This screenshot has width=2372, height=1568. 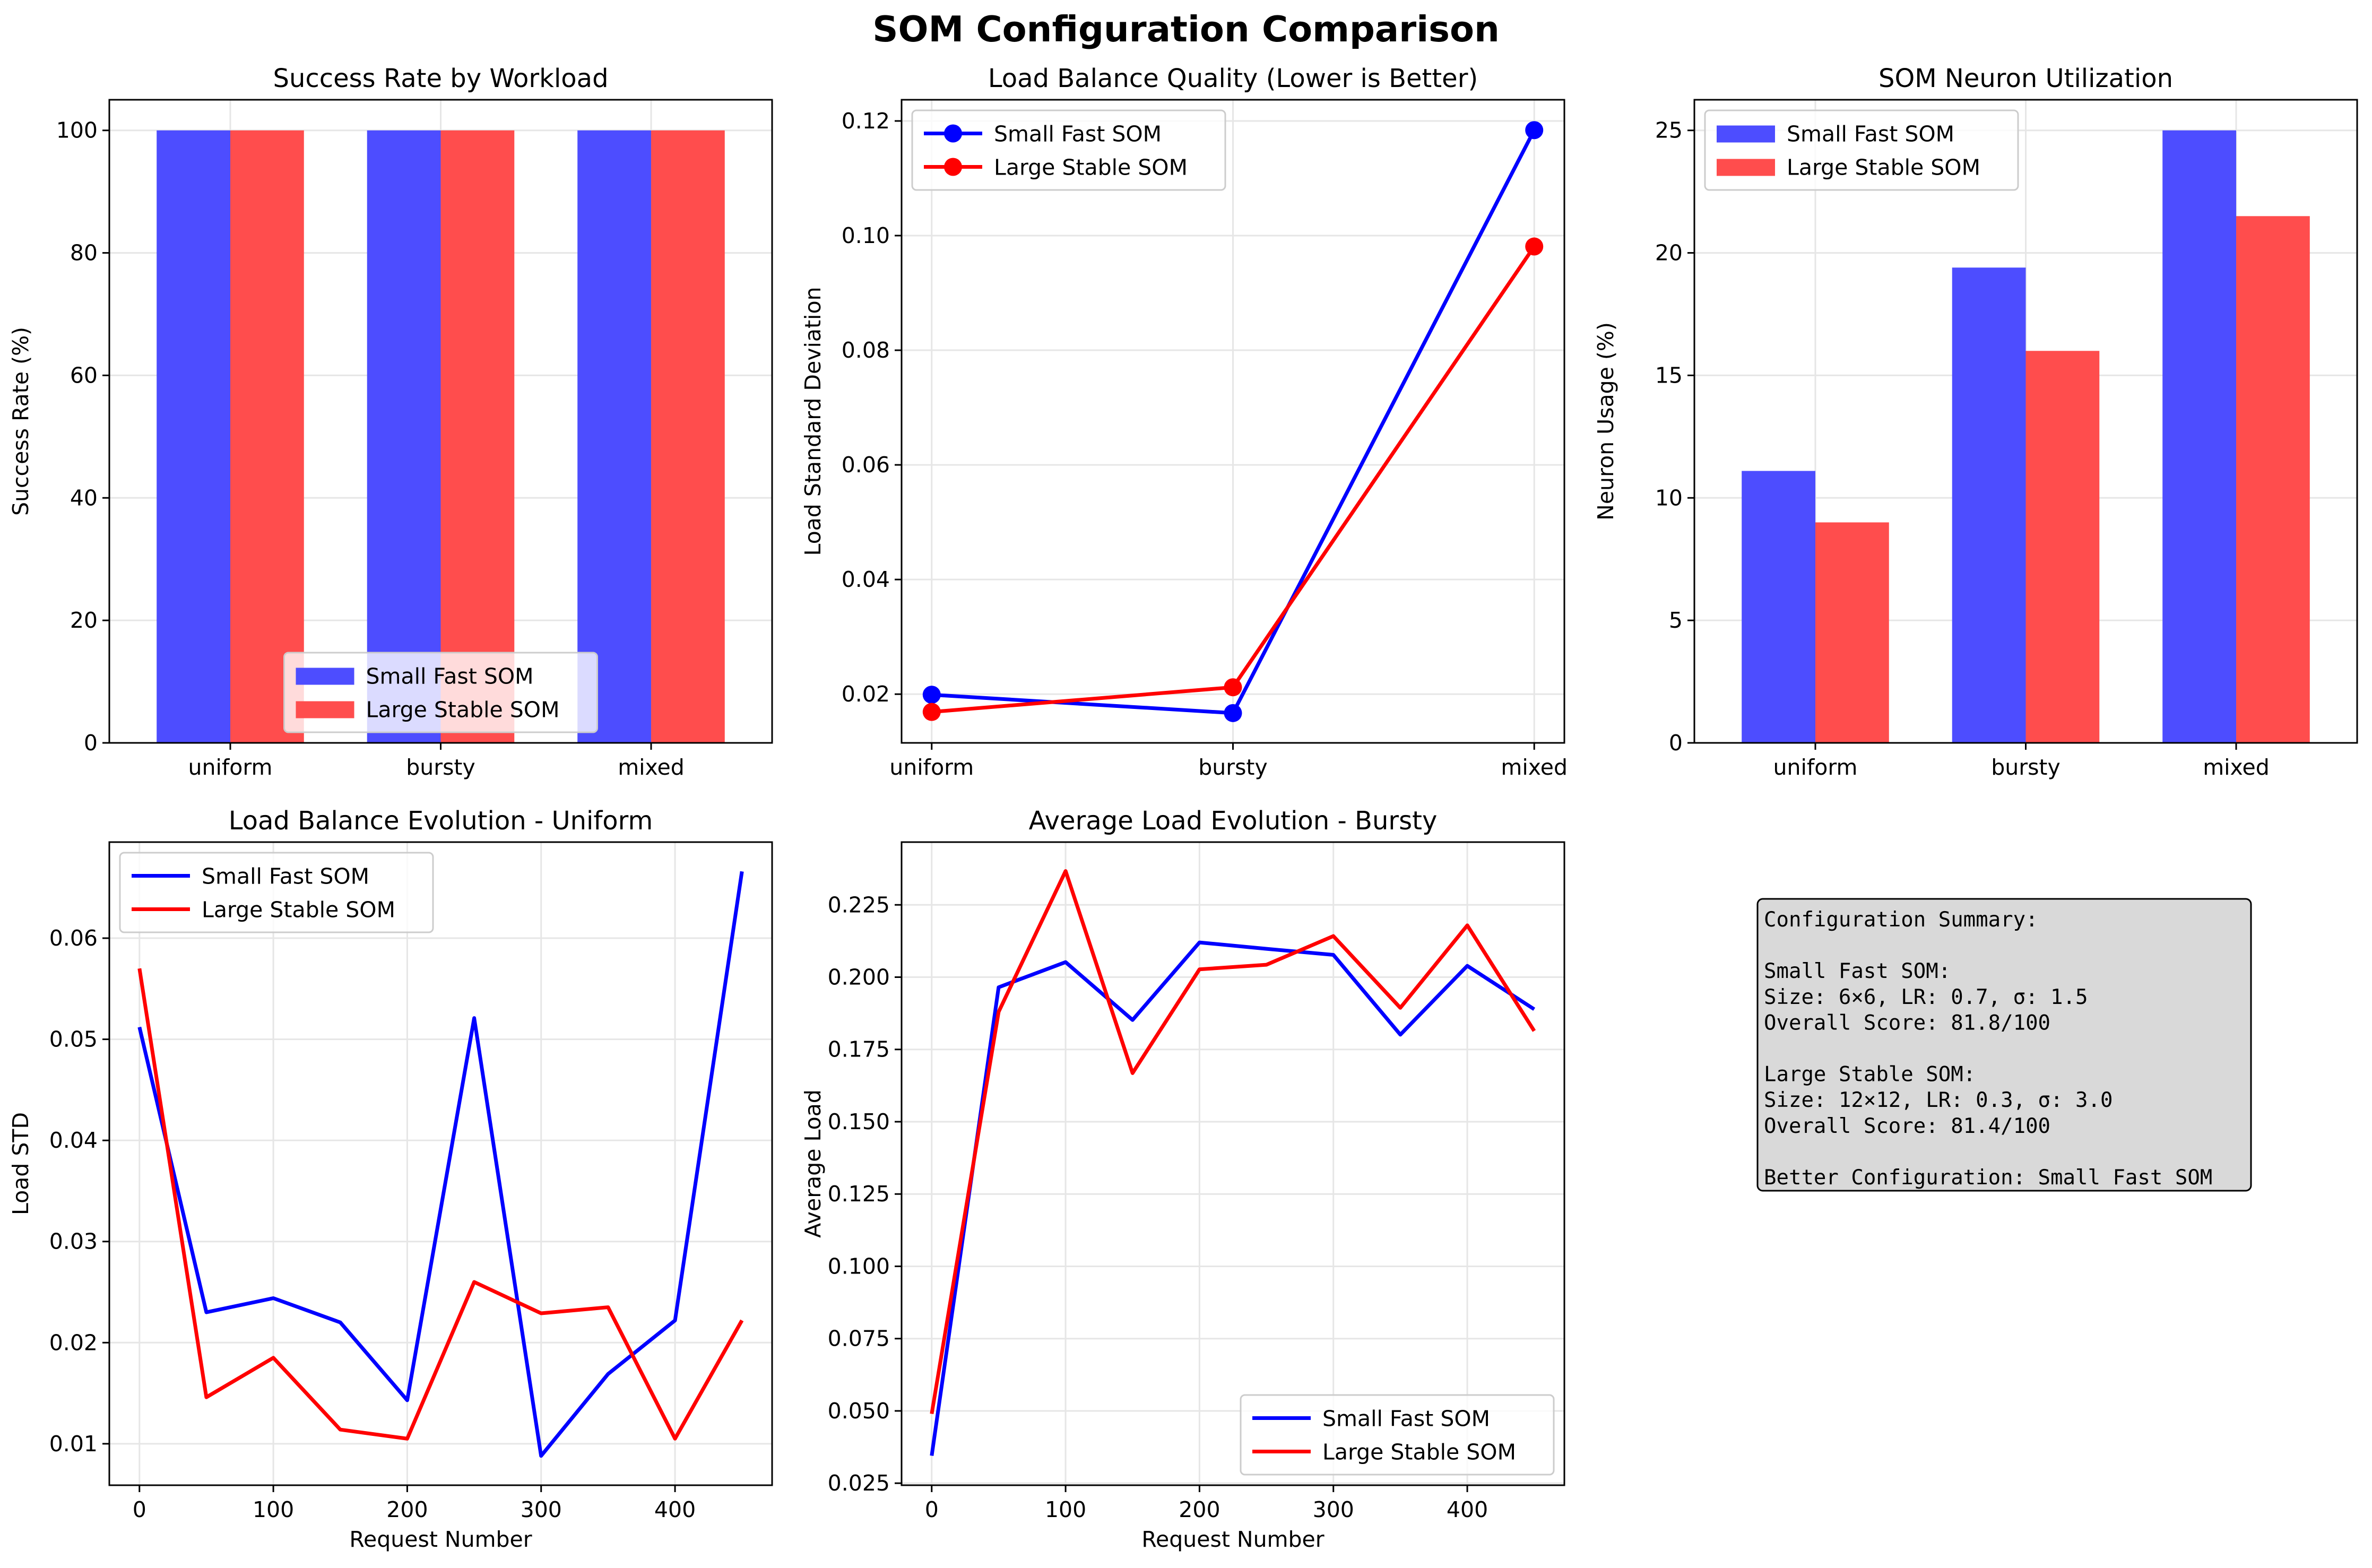 I want to click on data-point-small, so click(x=931, y=695).